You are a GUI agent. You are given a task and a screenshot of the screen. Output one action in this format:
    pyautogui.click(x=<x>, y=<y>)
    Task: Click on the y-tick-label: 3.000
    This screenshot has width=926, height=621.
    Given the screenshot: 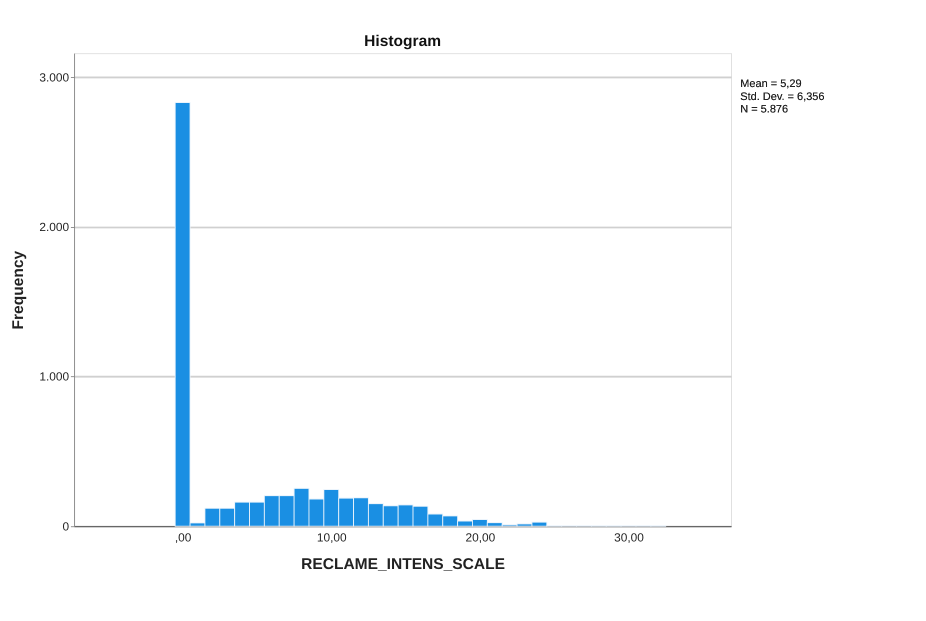 What is the action you would take?
    pyautogui.click(x=54, y=77)
    